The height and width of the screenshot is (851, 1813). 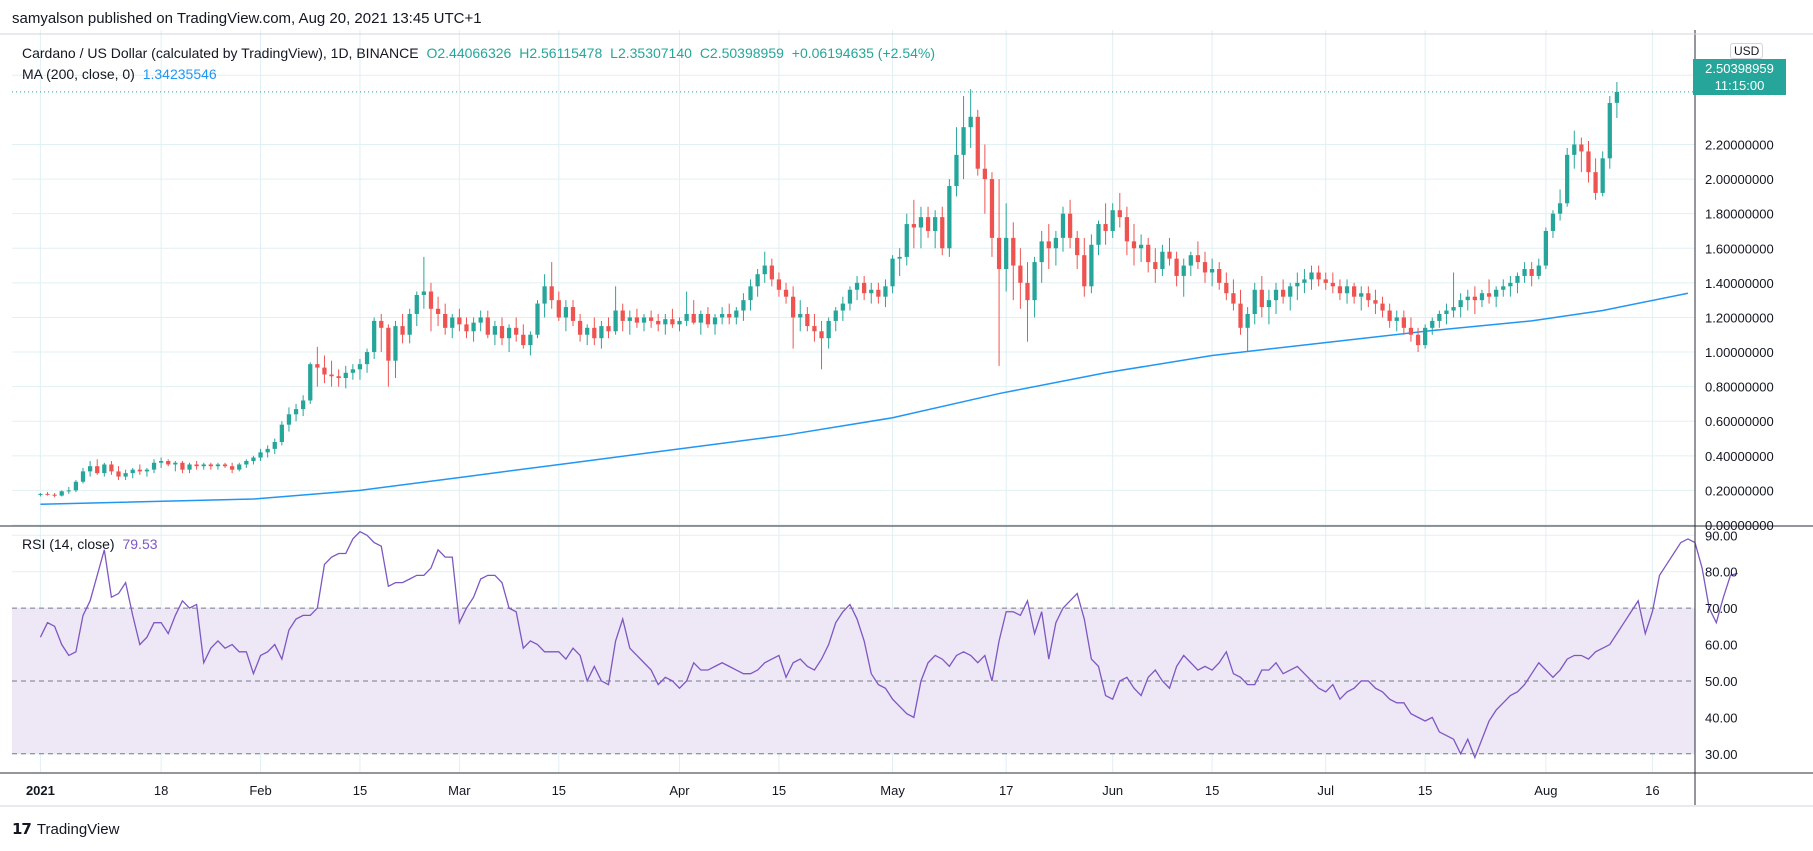 I want to click on footer-brand: 𝟭𝟳 TradingView, so click(x=65, y=829).